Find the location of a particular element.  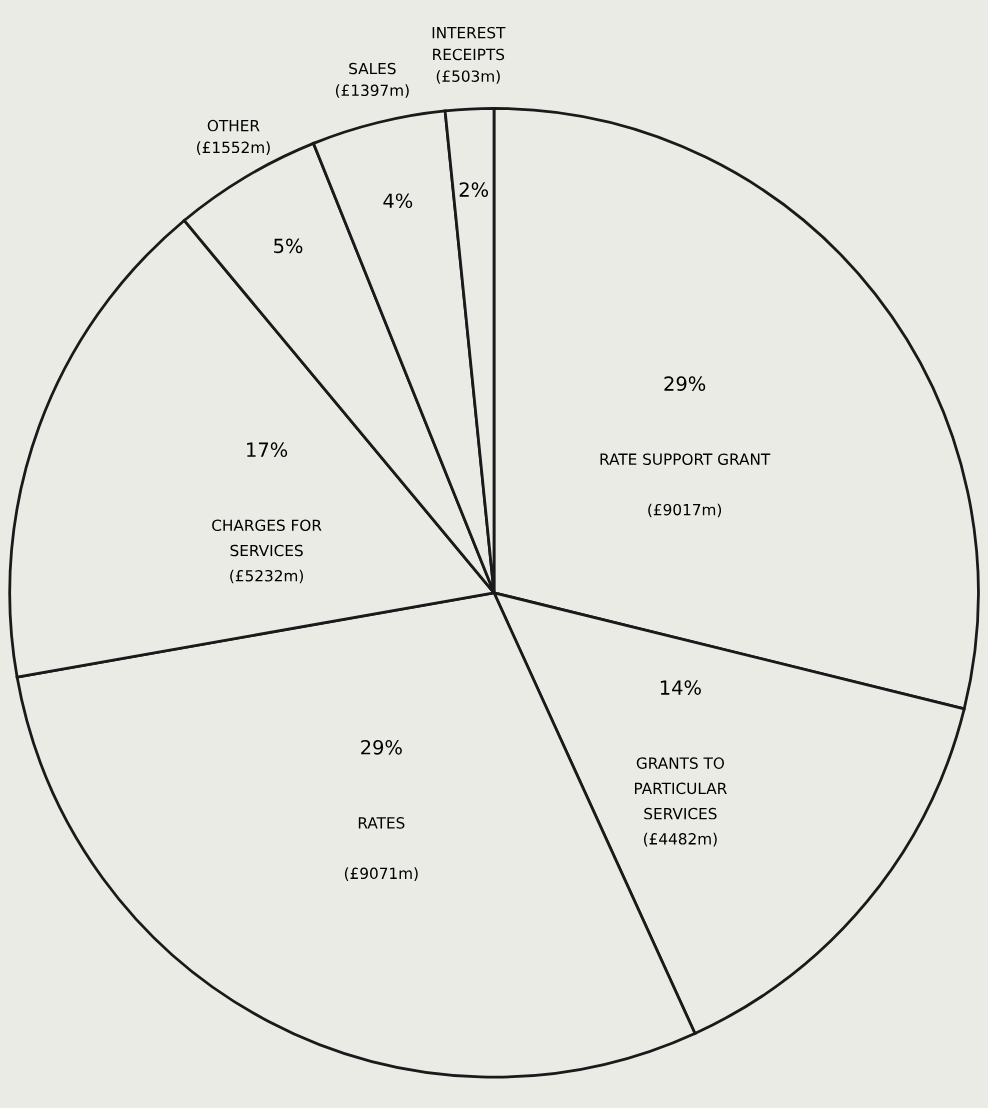

text: 2% is located at coordinates (474, 189).